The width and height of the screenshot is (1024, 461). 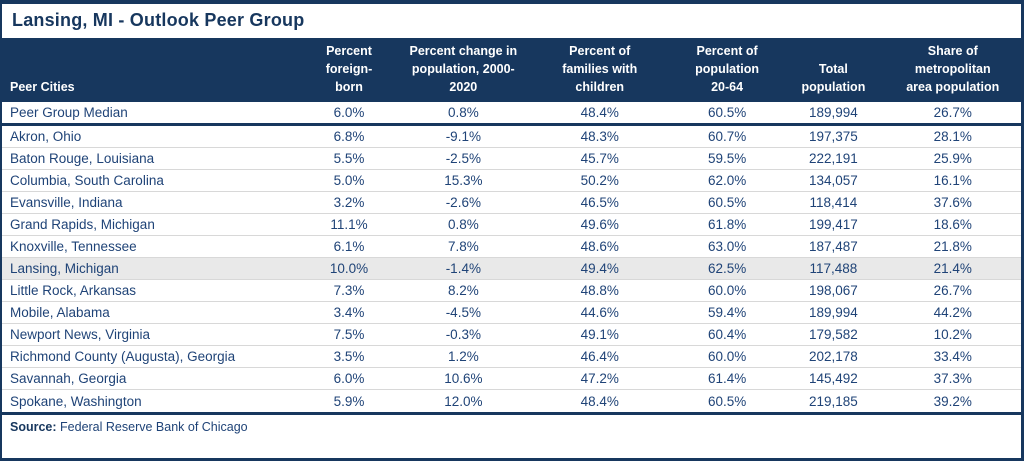 What do you see at coordinates (952, 268) in the screenshot?
I see `value-cell: 21.4%` at bounding box center [952, 268].